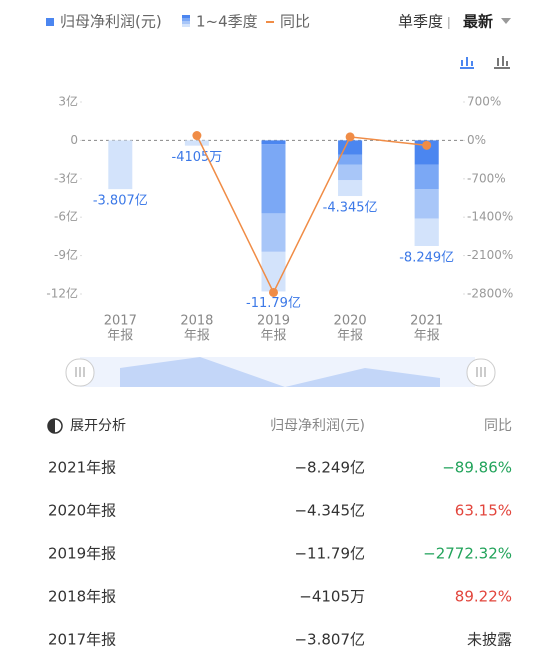 The height and width of the screenshot is (664, 556). What do you see at coordinates (449, 23) in the screenshot?
I see `separator` at bounding box center [449, 23].